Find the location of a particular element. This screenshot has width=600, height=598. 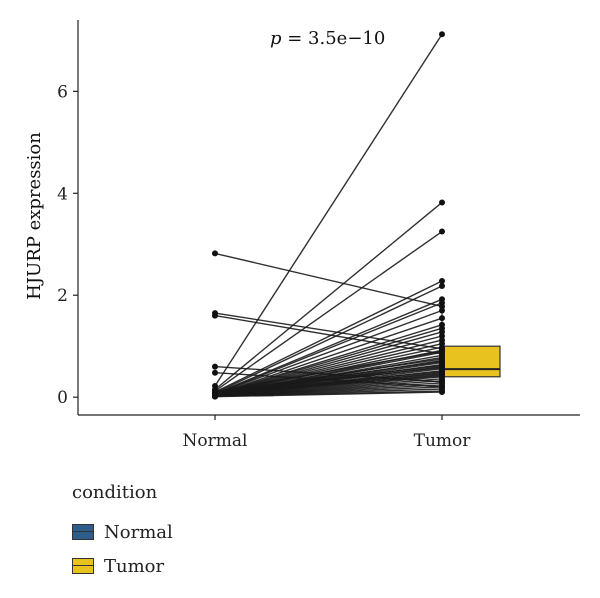

legend: condition Normal Tumor is located at coordinates (122, 532).